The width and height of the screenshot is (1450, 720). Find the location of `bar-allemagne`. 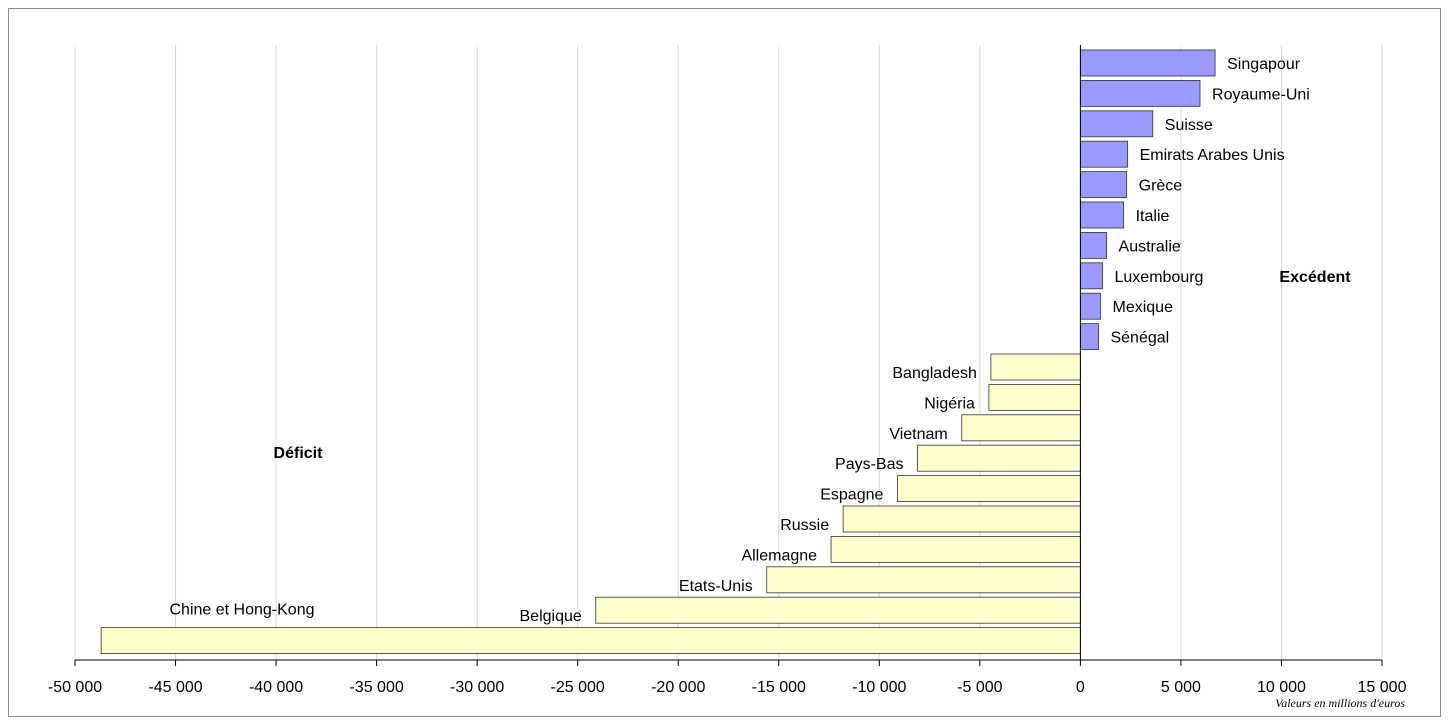

bar-allemagne is located at coordinates (955, 549).